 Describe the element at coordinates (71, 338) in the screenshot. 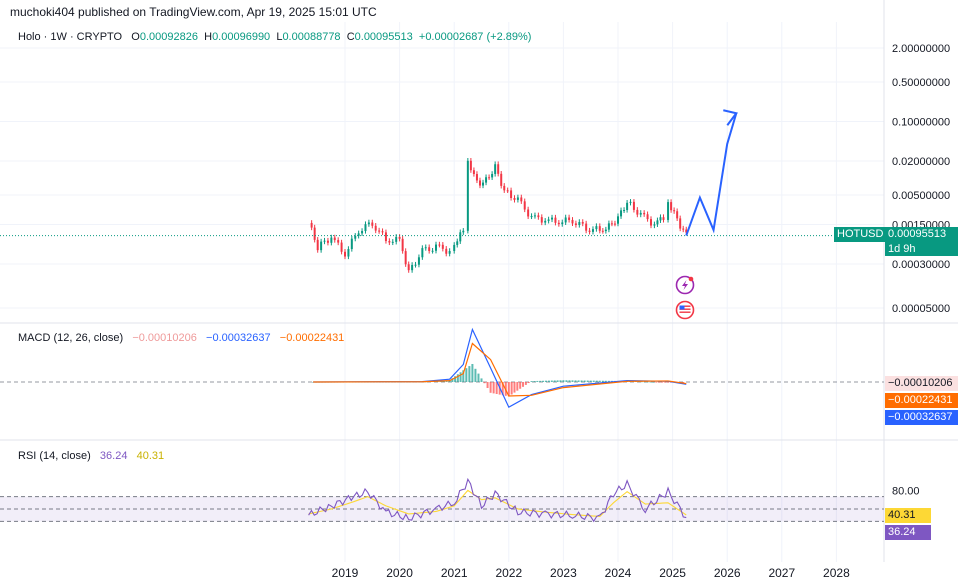

I see `macd-indicator-label: MACD (12, 26, close)` at that location.